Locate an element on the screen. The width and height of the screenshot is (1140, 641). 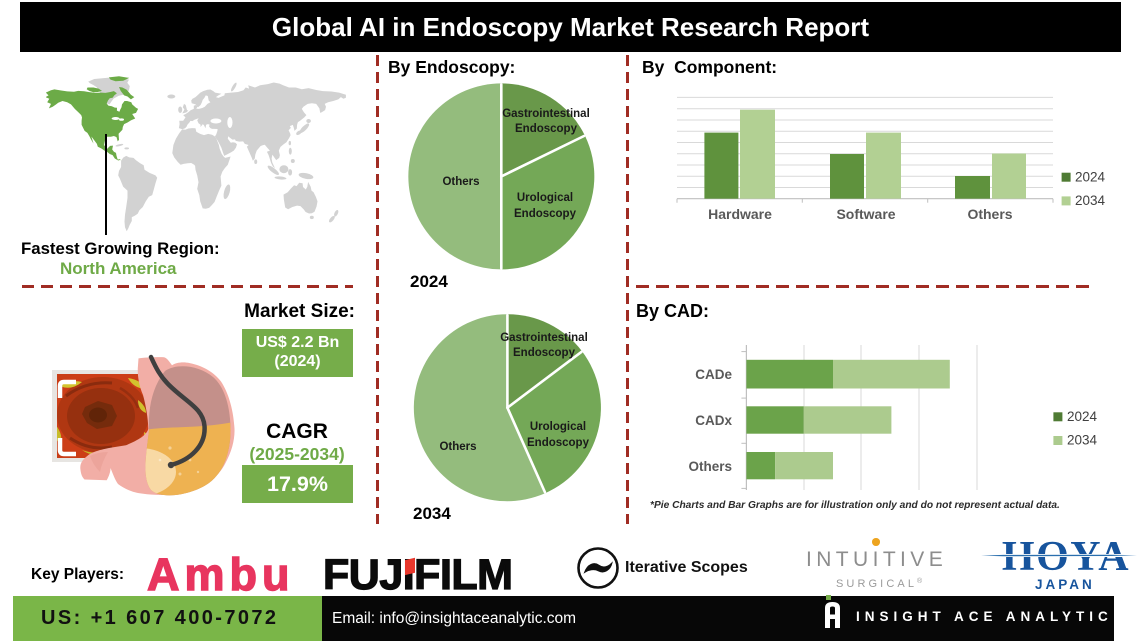
svg-text: CADx is located at coordinates (713, 420).